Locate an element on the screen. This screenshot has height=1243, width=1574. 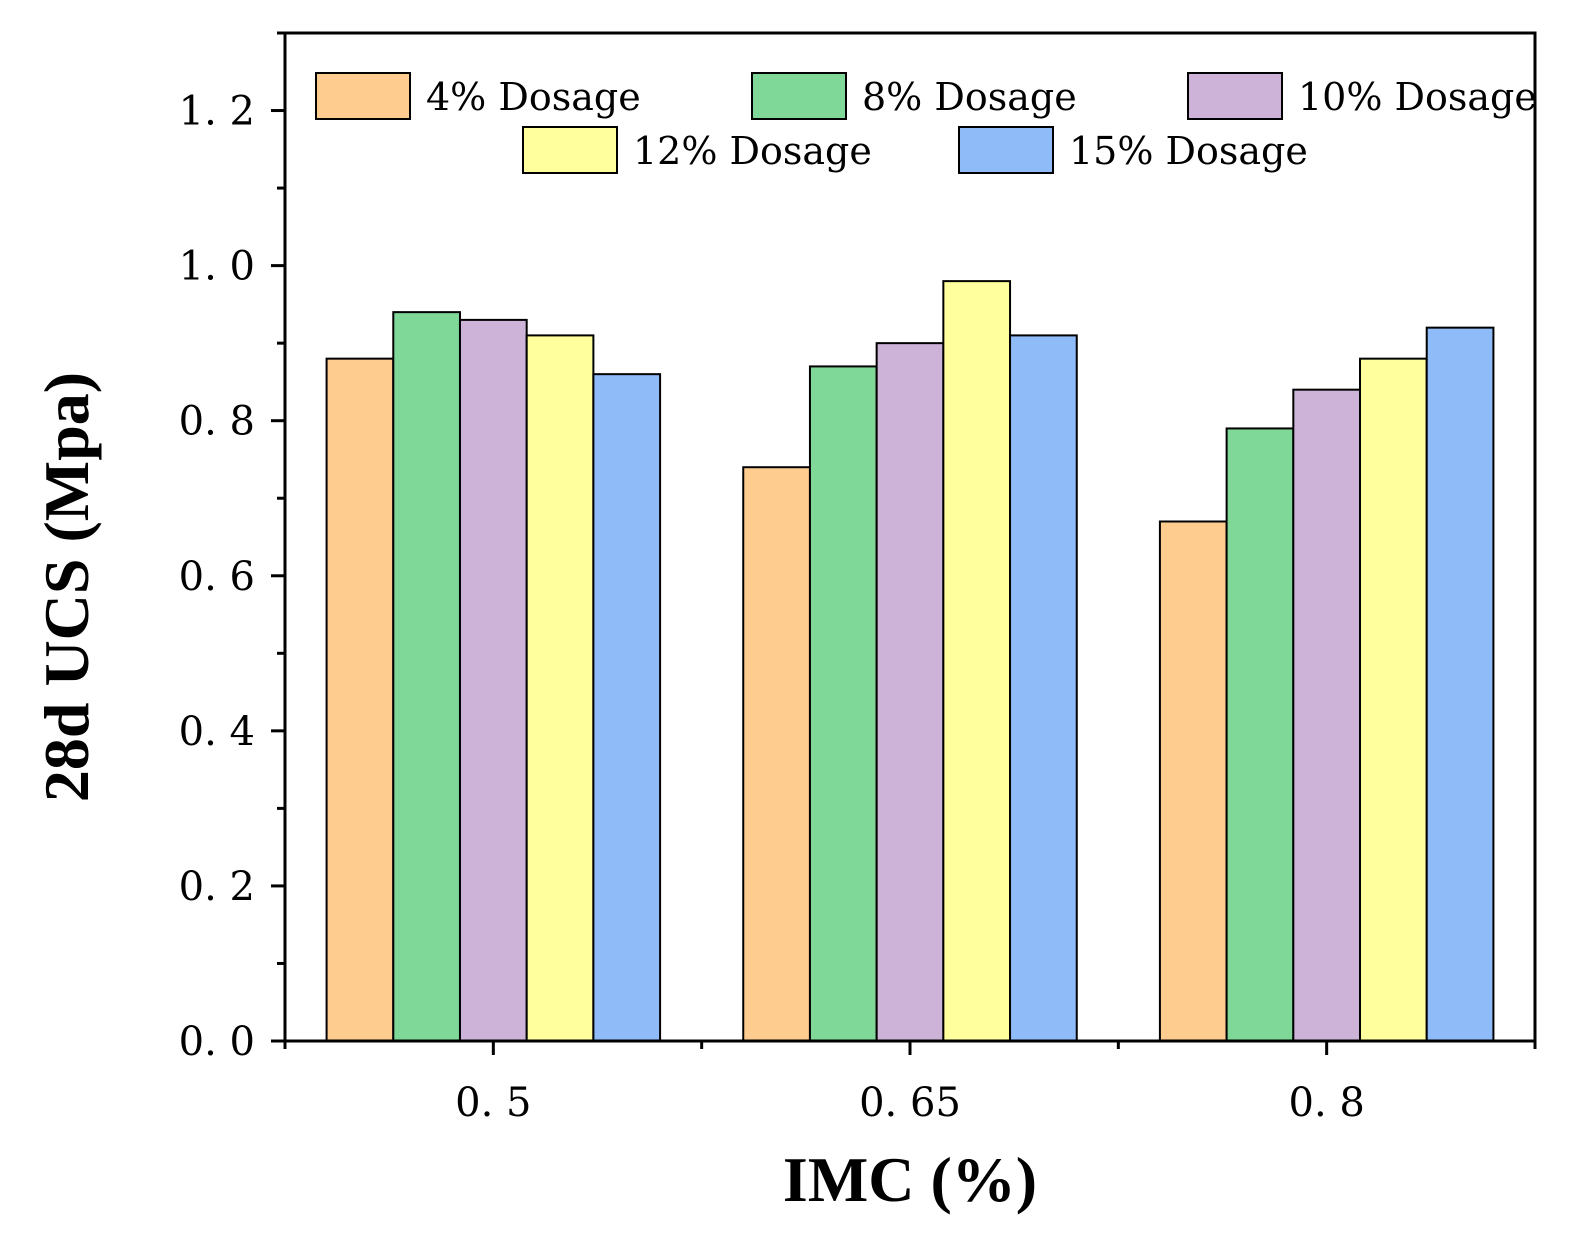
legend-label: 10% Dosage is located at coordinates (1417, 97).